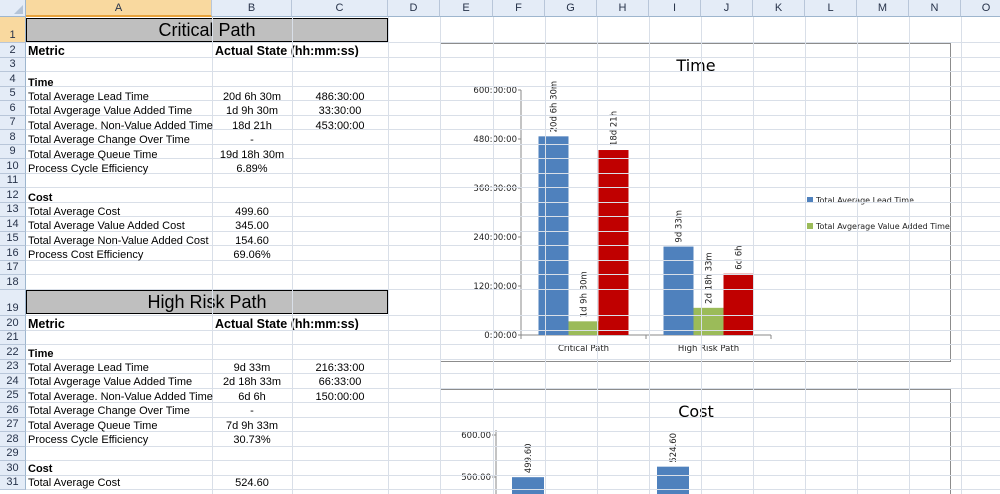  Describe the element at coordinates (106, 226) in the screenshot. I see `metric-label-cell: Total Average Value Added Cost` at that location.